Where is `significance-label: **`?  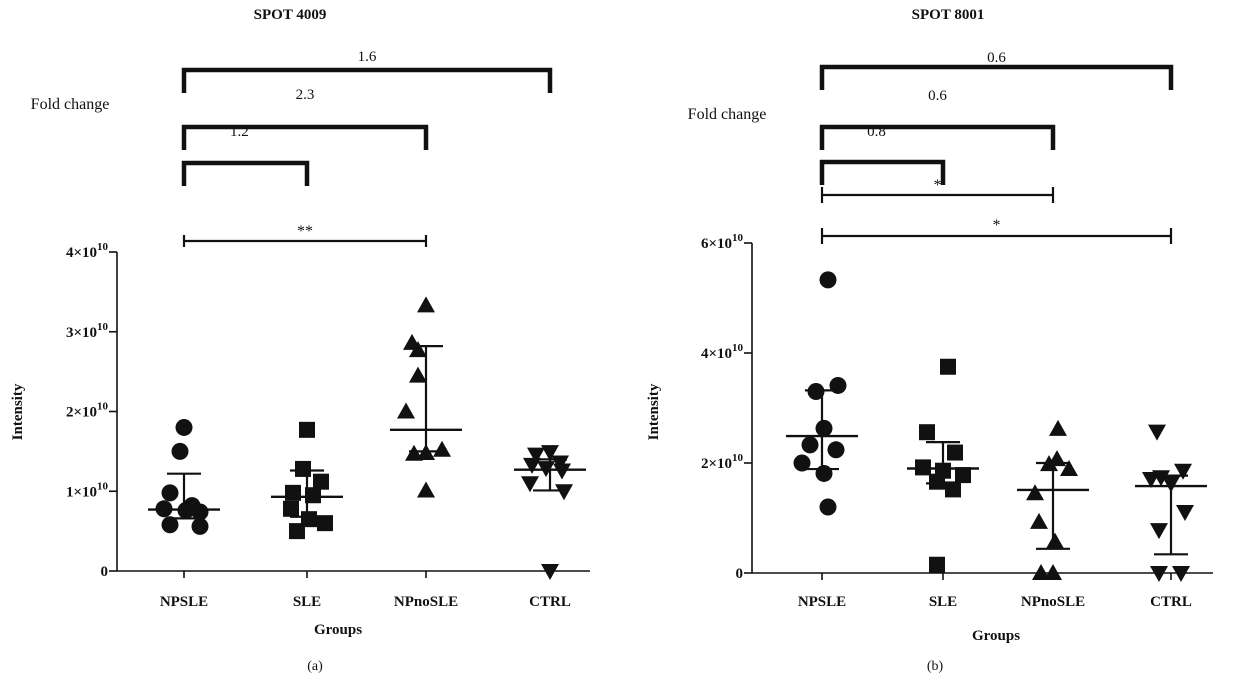 significance-label: ** is located at coordinates (305, 231).